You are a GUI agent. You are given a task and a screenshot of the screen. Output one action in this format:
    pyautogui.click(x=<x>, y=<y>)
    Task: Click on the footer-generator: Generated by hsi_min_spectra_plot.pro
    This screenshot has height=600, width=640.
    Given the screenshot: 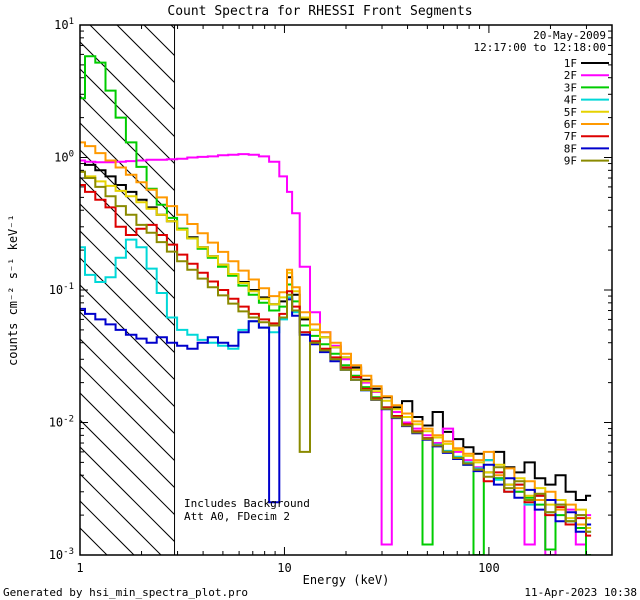 What is the action you would take?
    pyautogui.click(x=126, y=592)
    